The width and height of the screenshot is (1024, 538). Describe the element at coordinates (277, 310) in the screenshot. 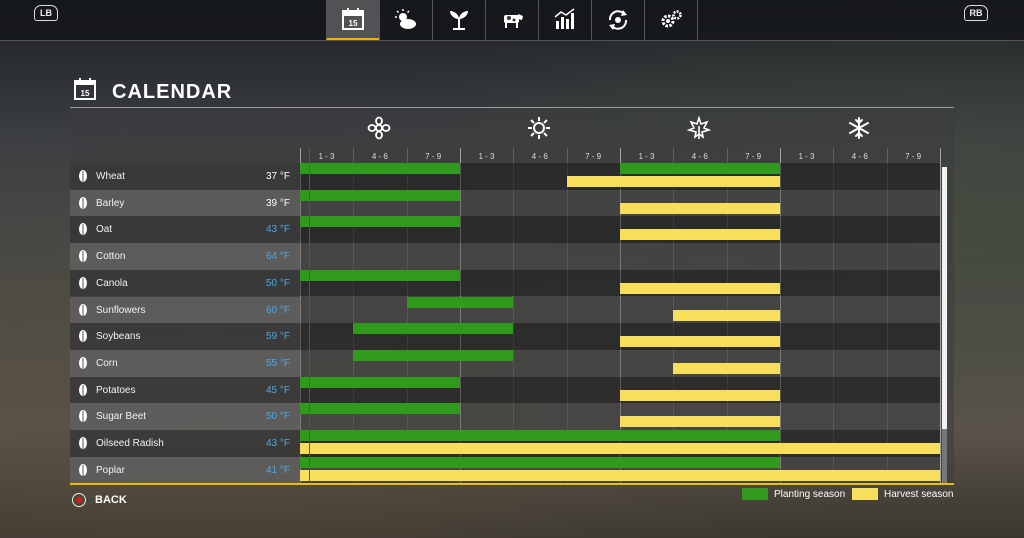

I see `crop-temperature: 60 °F` at that location.